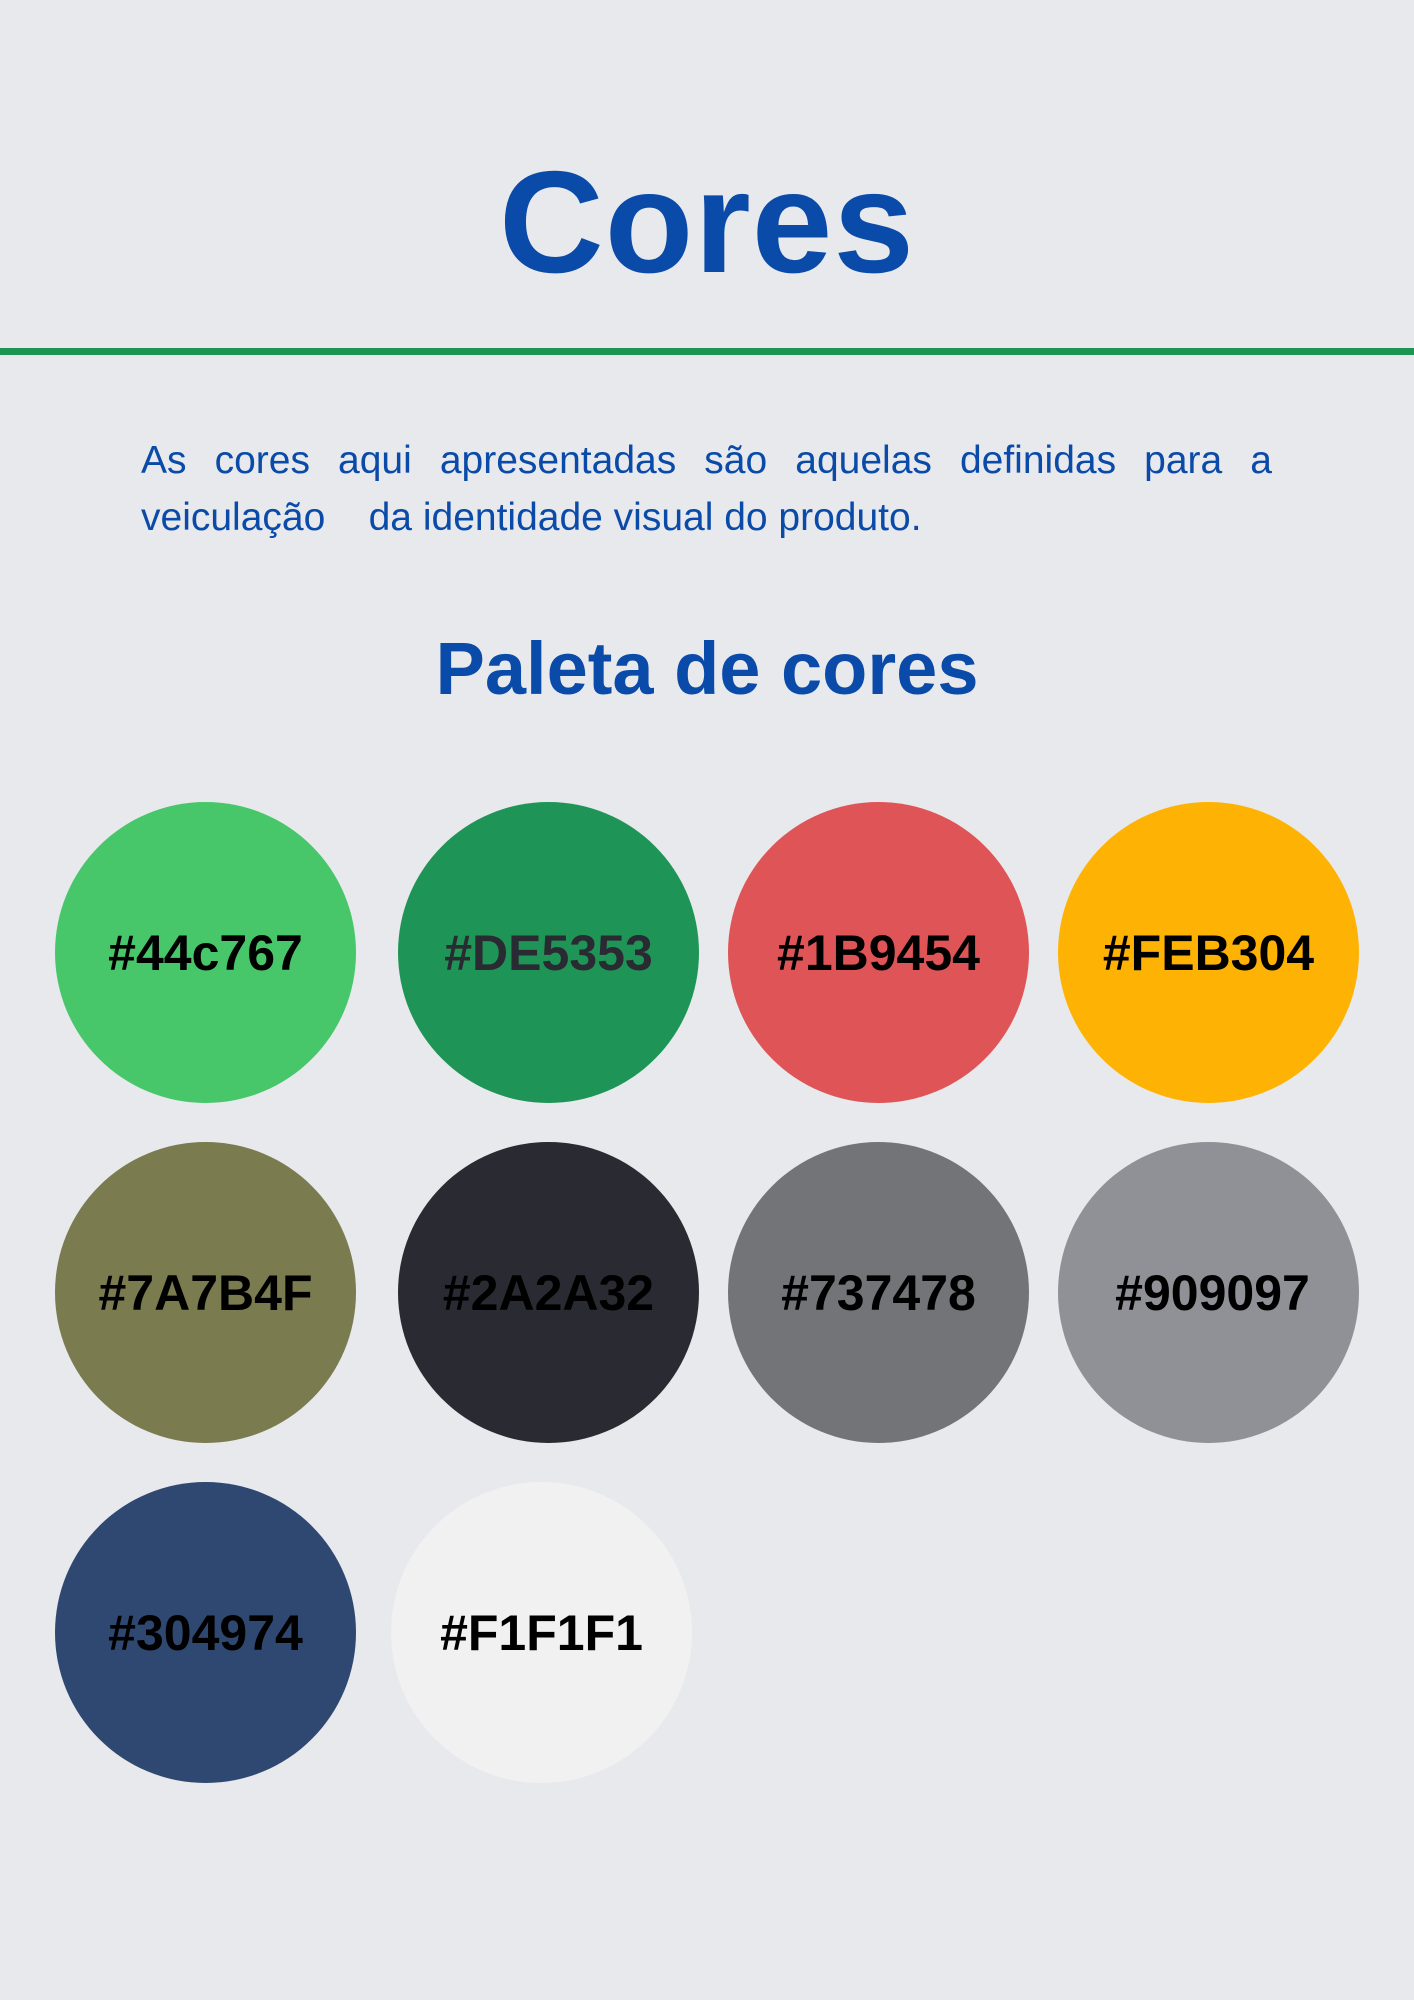  I want to click on swatch-green: #44c767, so click(205, 952).